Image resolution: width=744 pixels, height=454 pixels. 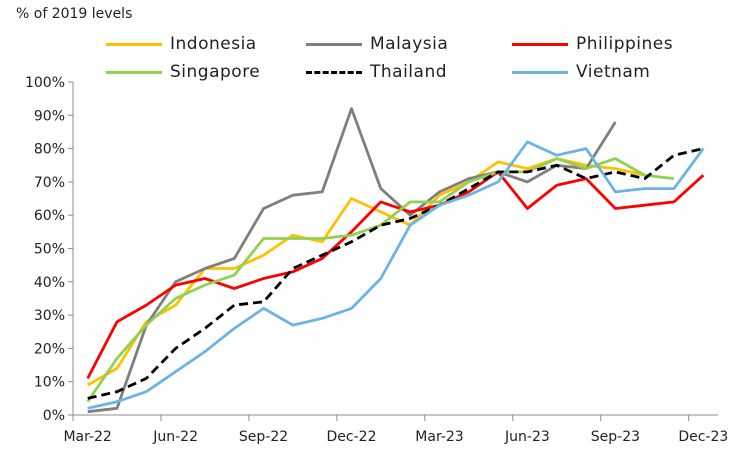 I want to click on y-tick-label: 90%, so click(x=49, y=116).